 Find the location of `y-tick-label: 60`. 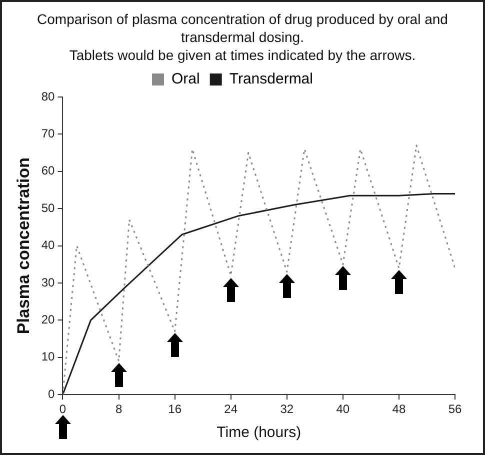

y-tick-label: 60 is located at coordinates (48, 171).